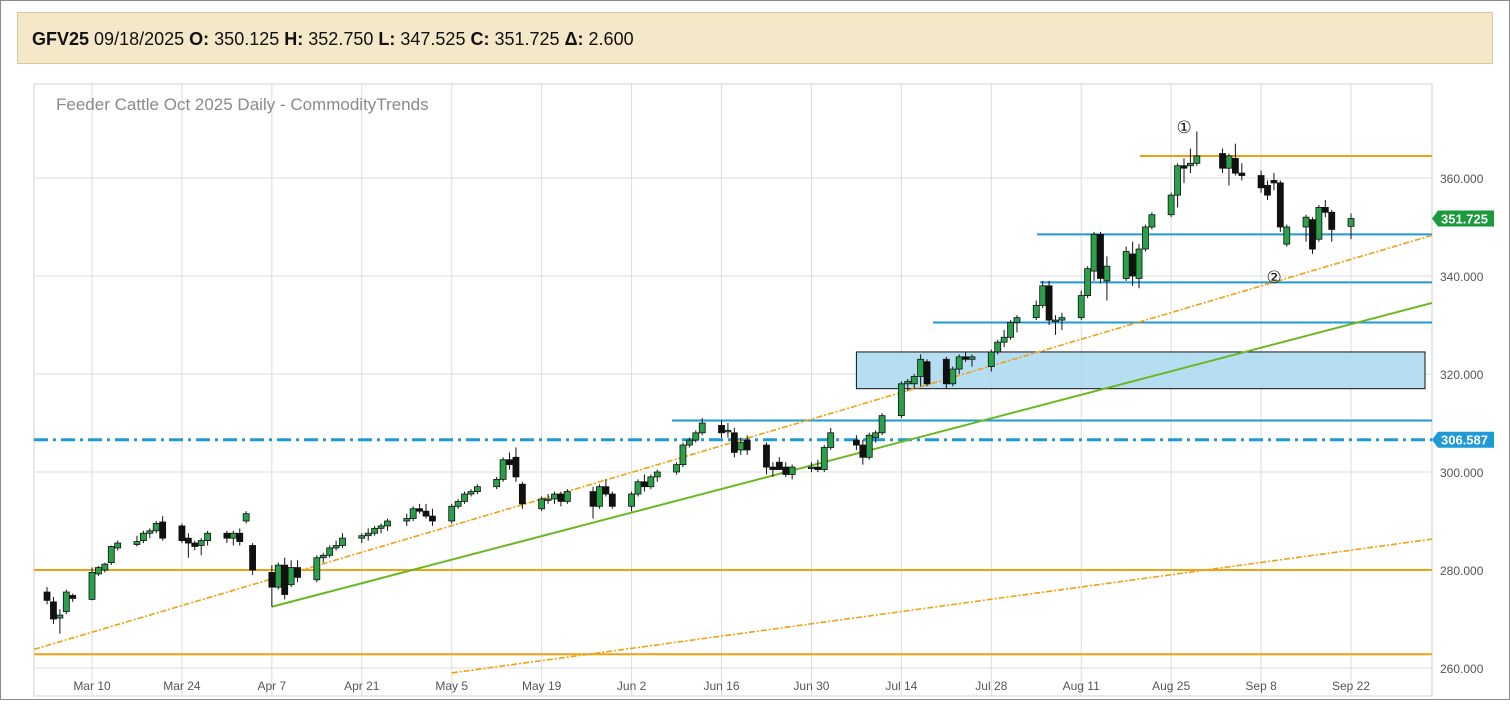  What do you see at coordinates (1462, 277) in the screenshot?
I see `y-tick-label: 340.000` at bounding box center [1462, 277].